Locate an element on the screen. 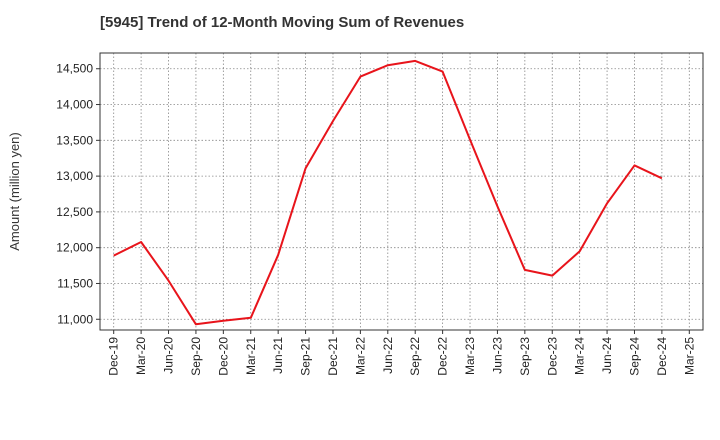 Image resolution: width=720 pixels, height=440 pixels. x-tick-label: Sep-21 is located at coordinates (306, 356).